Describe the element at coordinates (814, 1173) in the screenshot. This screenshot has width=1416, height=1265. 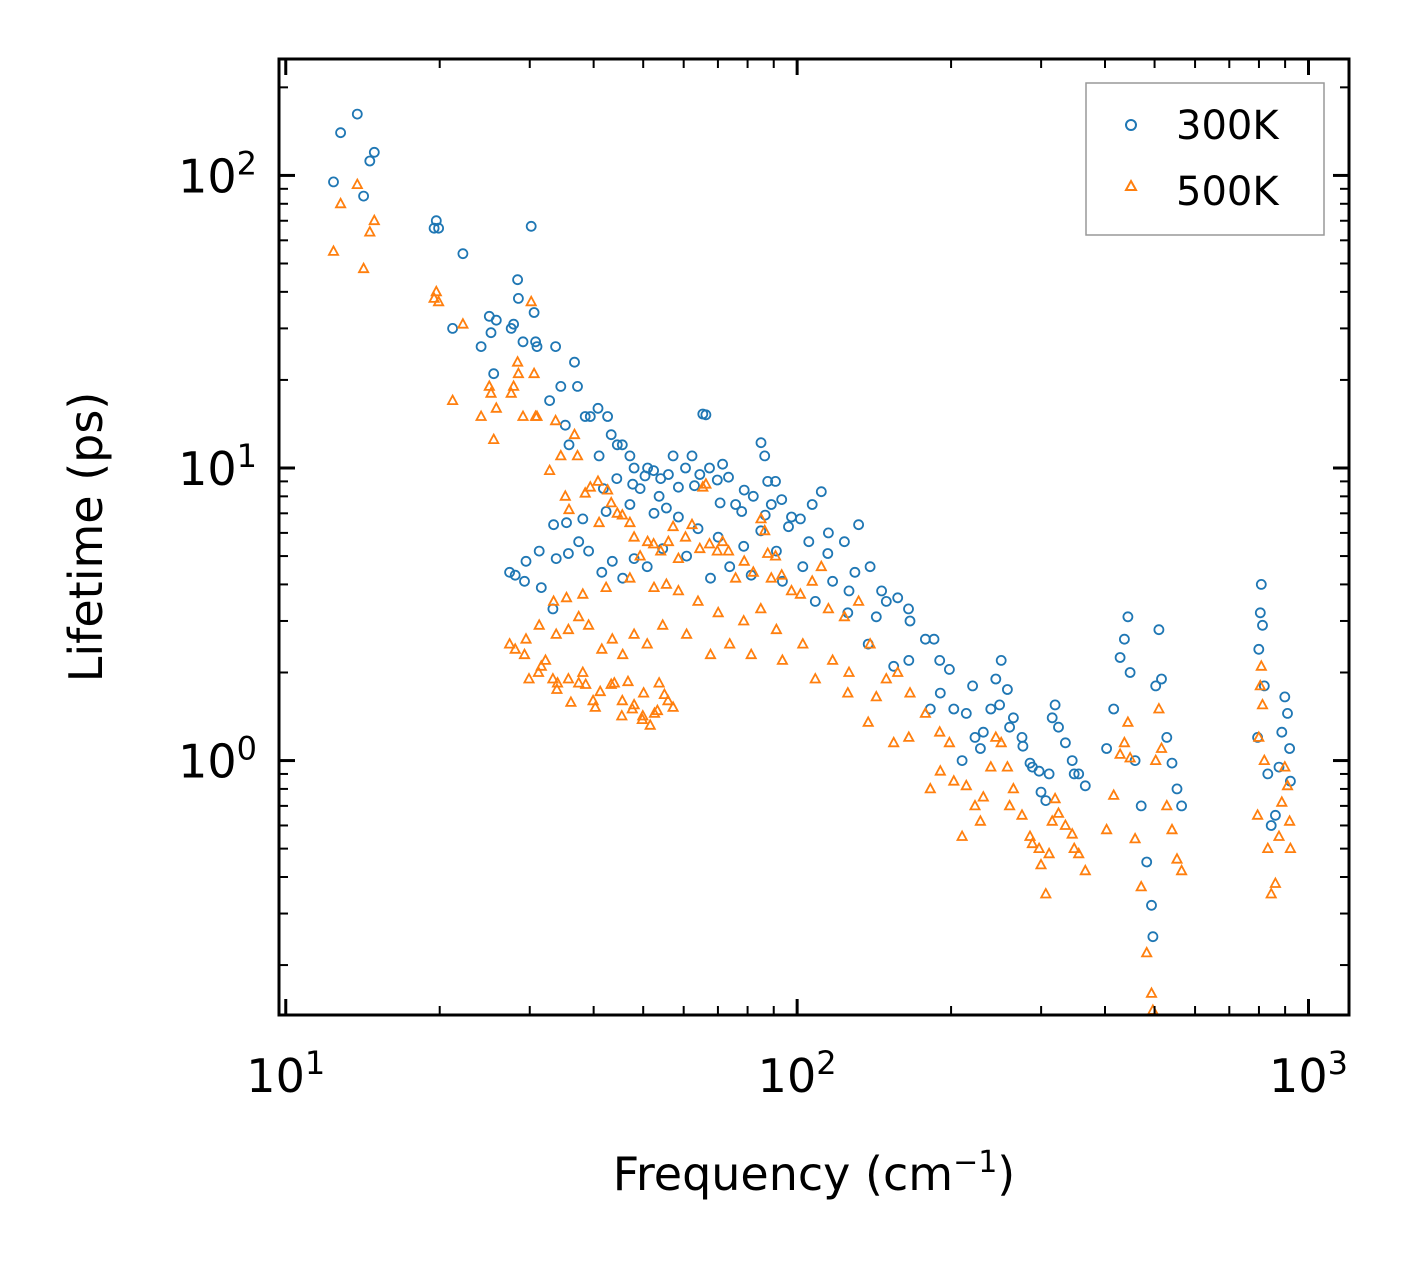
I see `x-axis-title: Frequency (cm−1)` at that location.